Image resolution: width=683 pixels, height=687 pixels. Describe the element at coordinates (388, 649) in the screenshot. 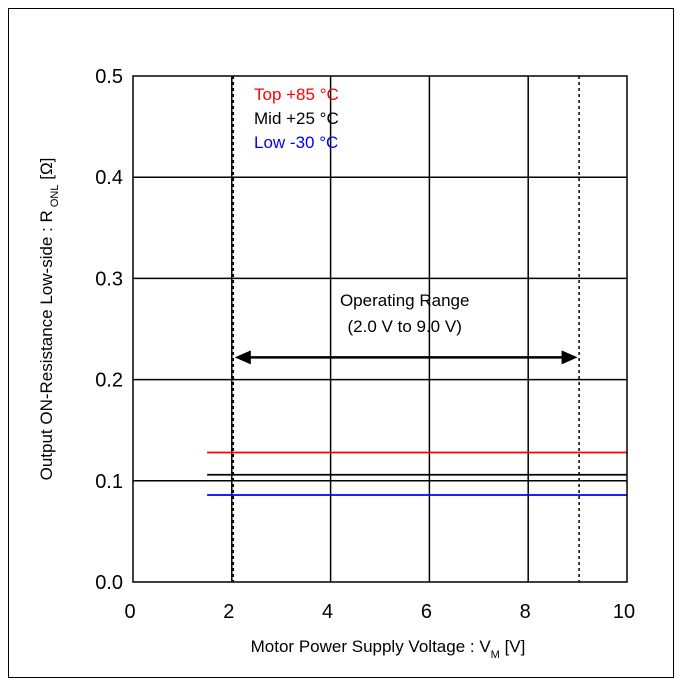

I see `x-axis-label: Motor Power Supply Voltage : VM [V]` at that location.